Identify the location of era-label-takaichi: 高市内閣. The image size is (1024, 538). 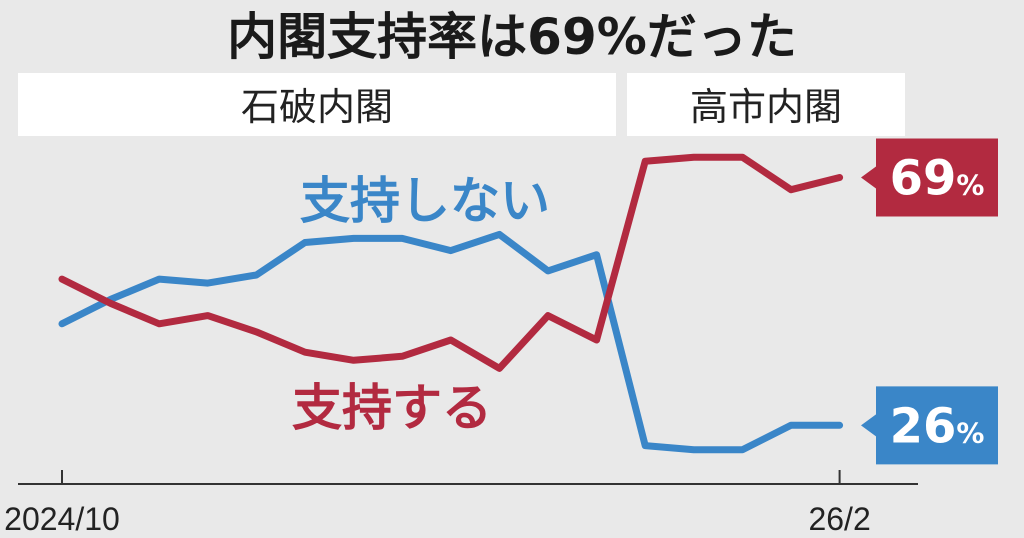
(766, 107).